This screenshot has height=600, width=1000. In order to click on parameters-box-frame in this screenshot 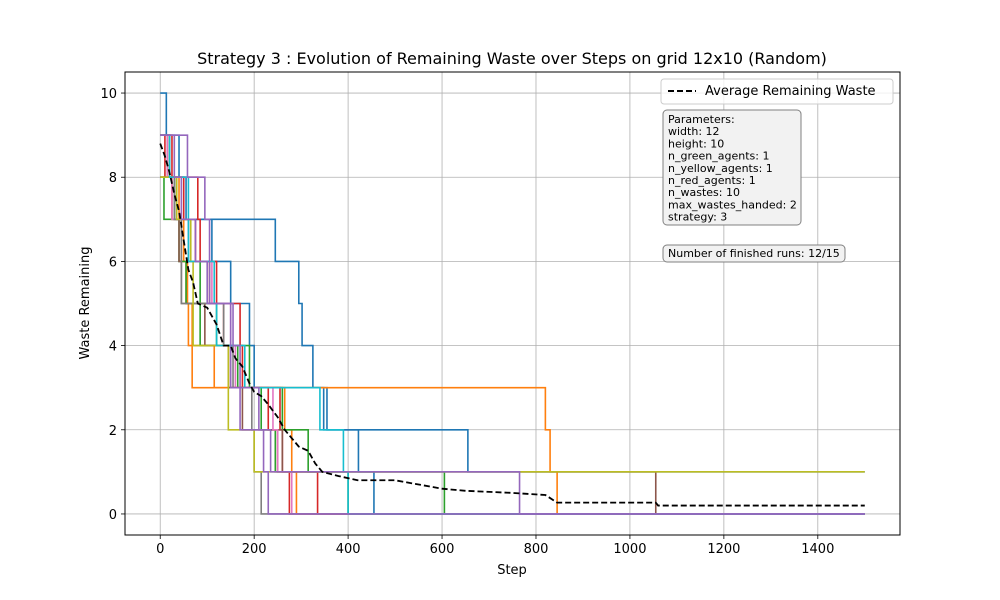, I will do `click(732, 167)`.